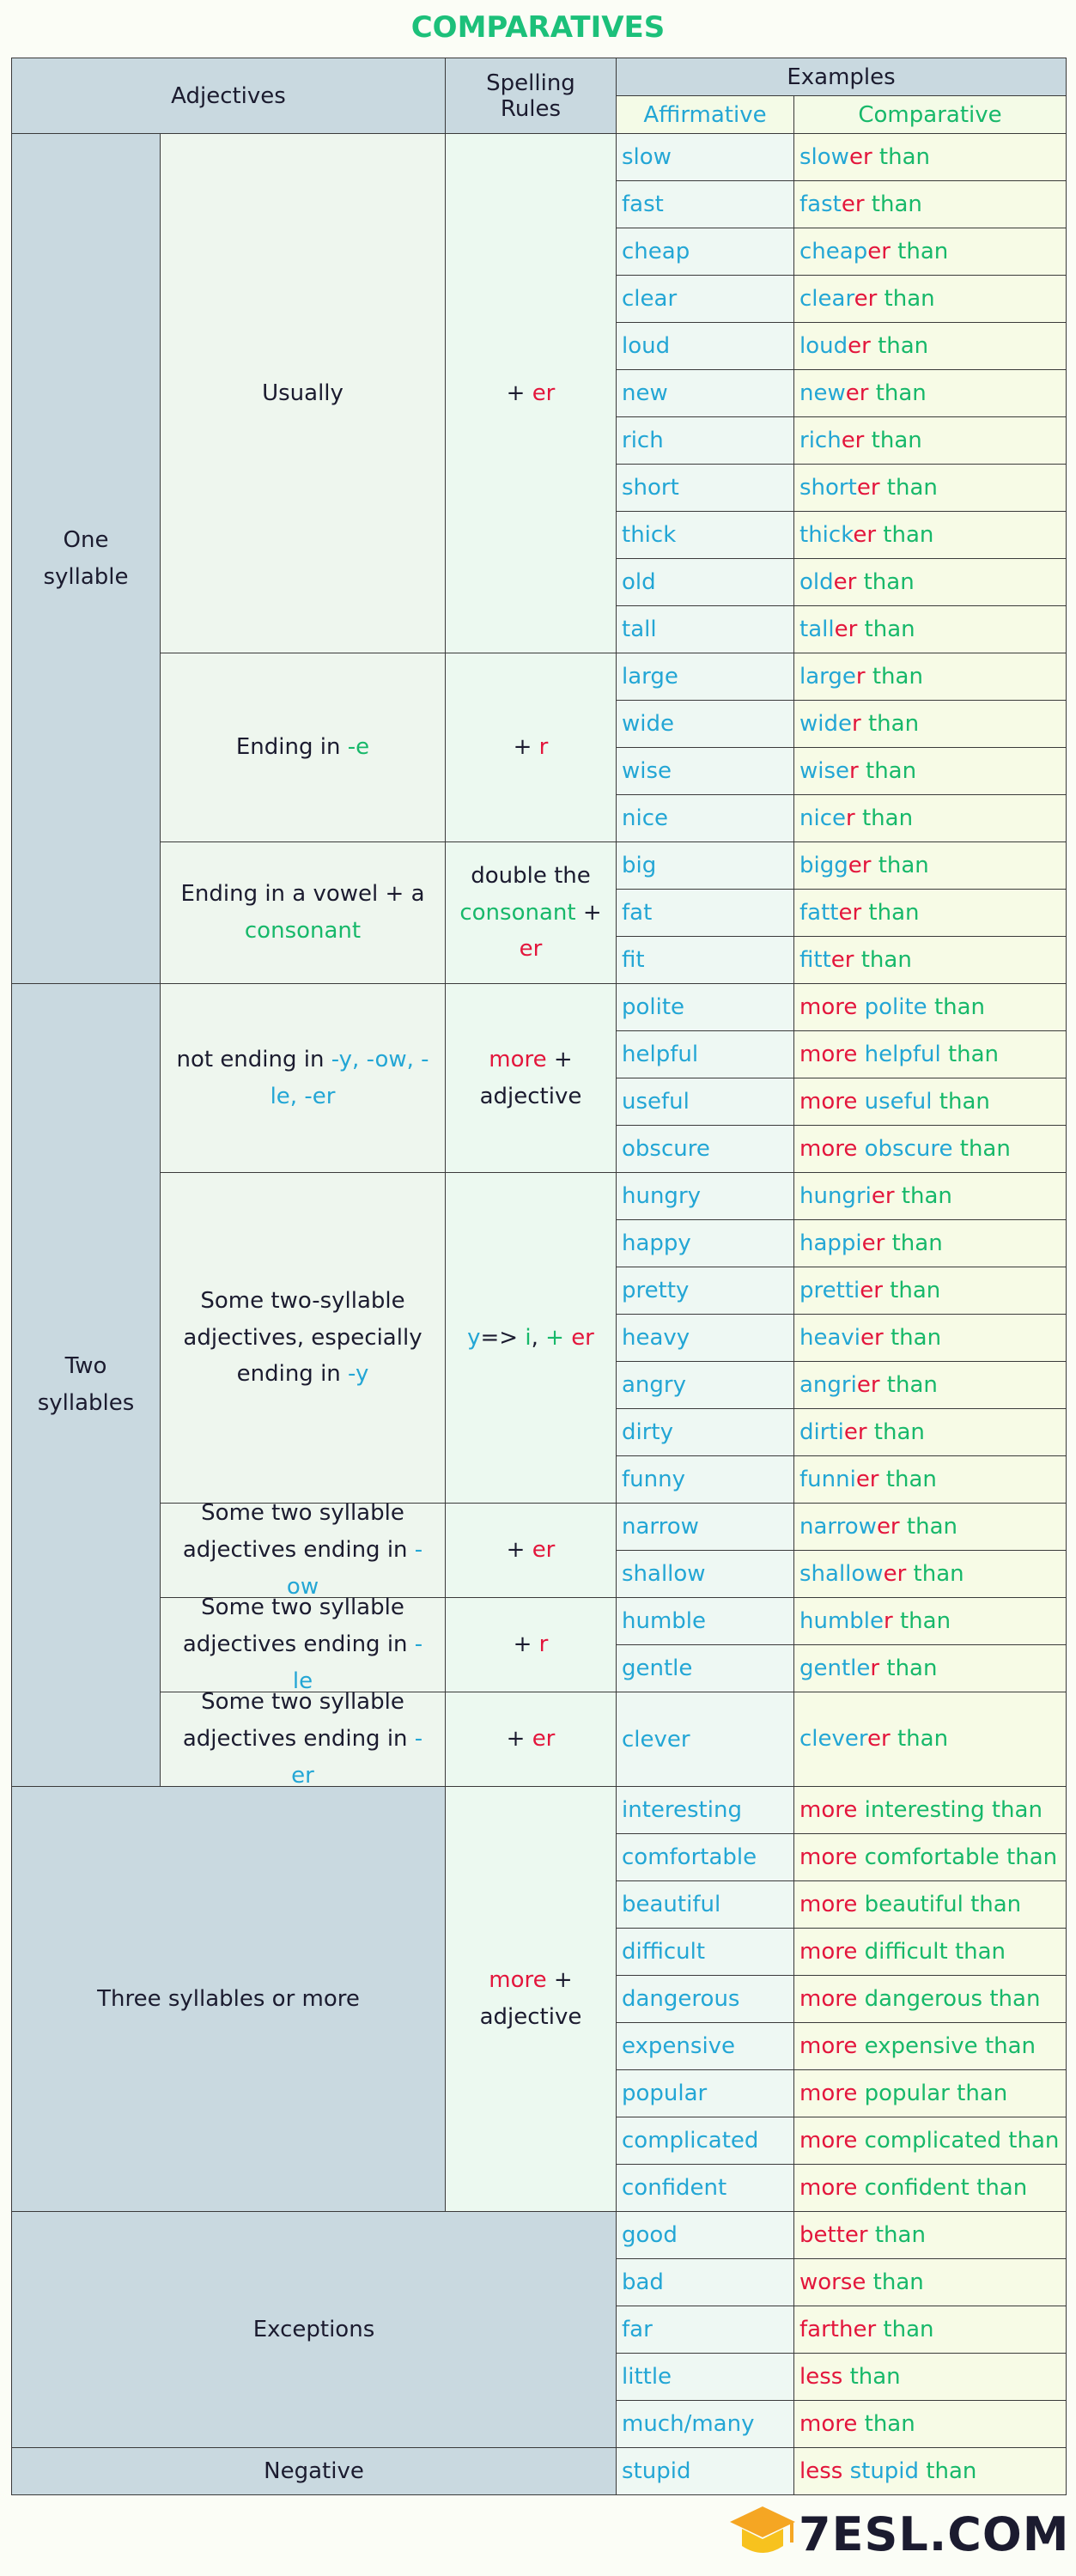 This screenshot has height=2576, width=1076. I want to click on text-part: useful, so click(899, 1101).